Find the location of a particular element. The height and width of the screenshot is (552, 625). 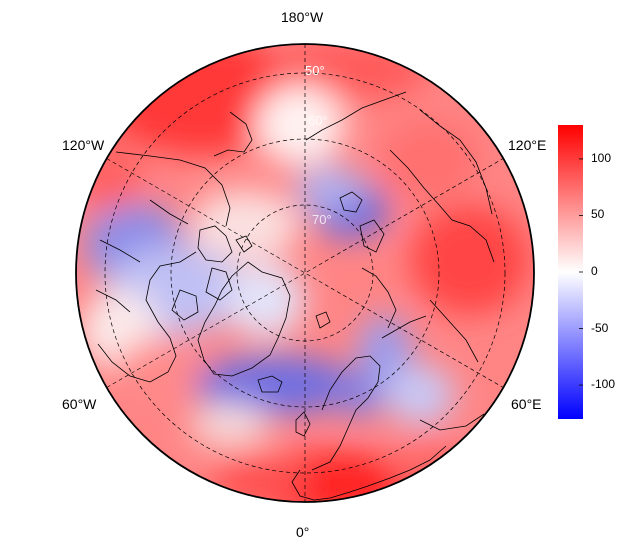

colorbar-tick-label: 0 is located at coordinates (594, 271).